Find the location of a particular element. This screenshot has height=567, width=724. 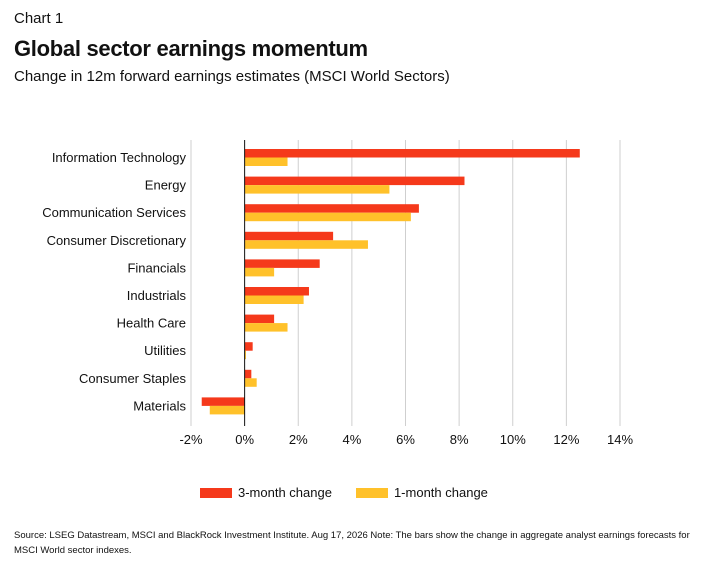

x-tick-label: 14% is located at coordinates (620, 439).